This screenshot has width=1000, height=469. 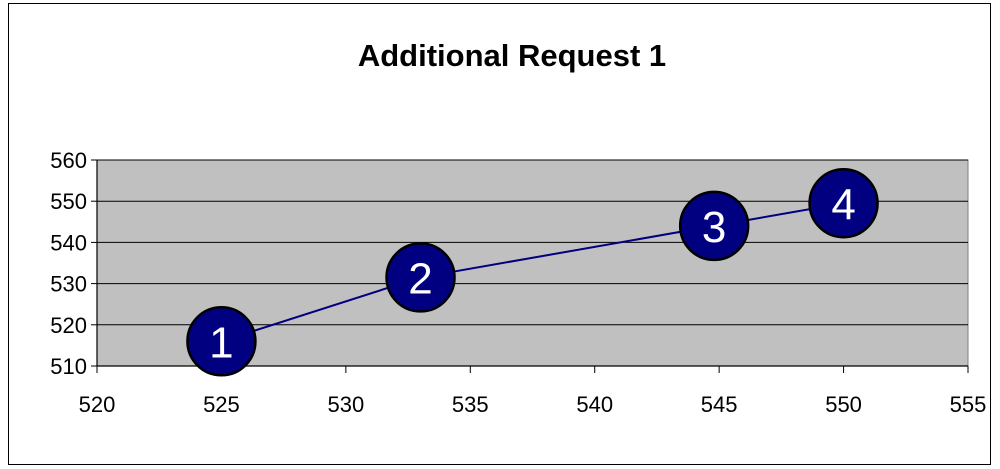 What do you see at coordinates (512, 55) in the screenshot?
I see `chart-title: Additional Request 1` at bounding box center [512, 55].